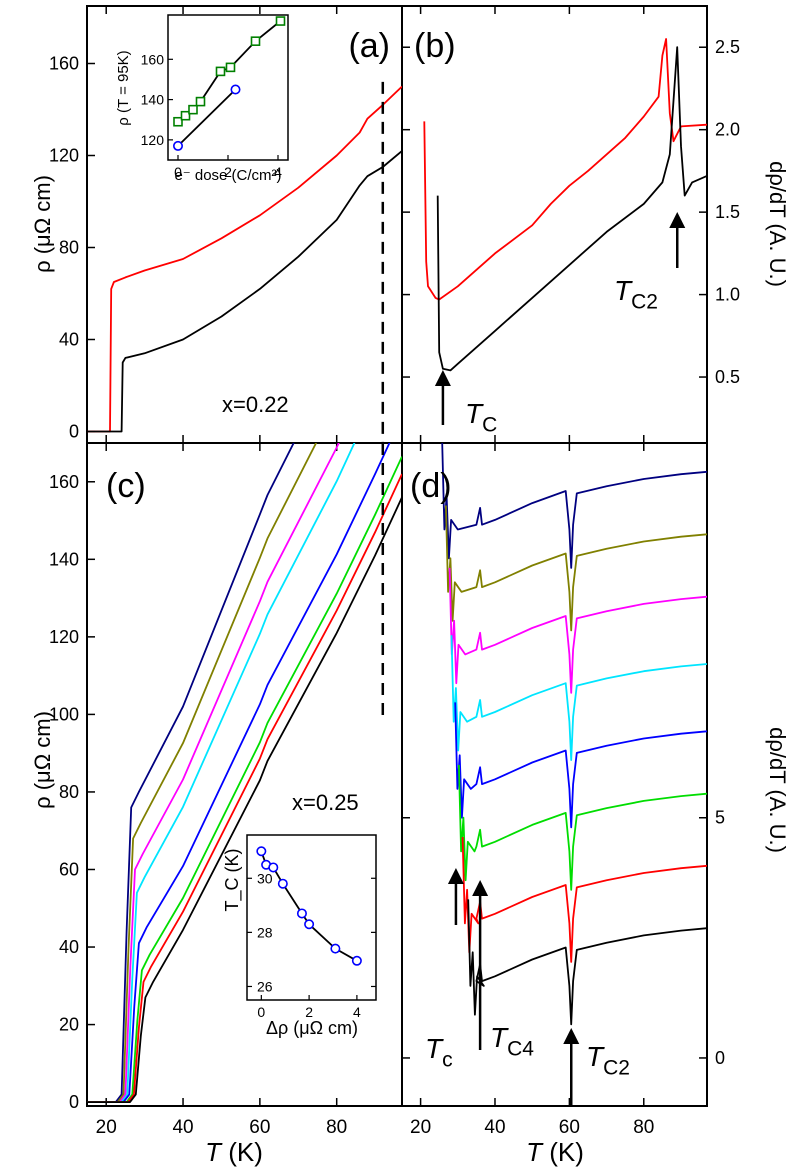 This screenshot has height=1171, width=789. I want to click on panel-label: (d), so click(431, 486).